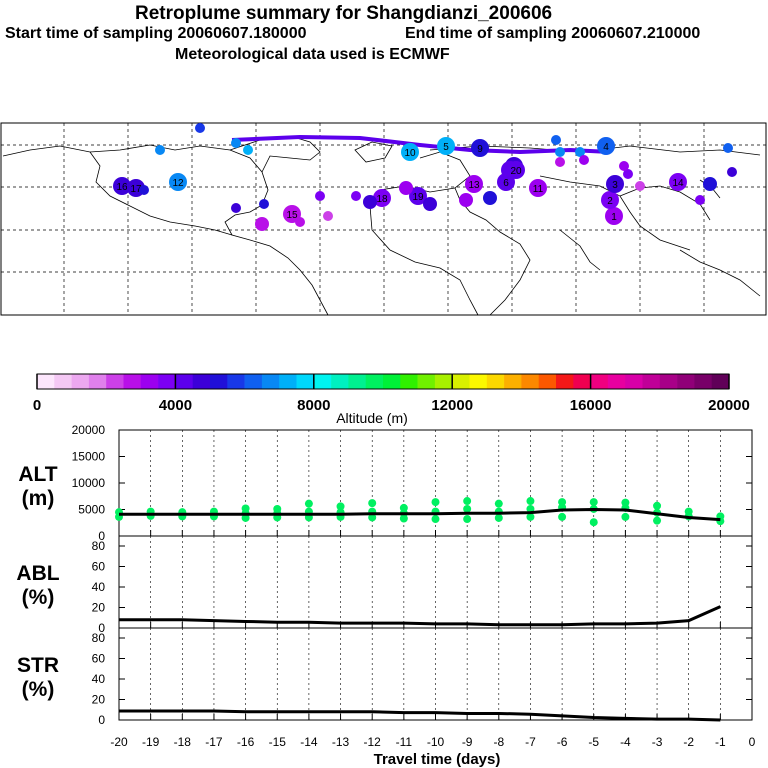 This screenshot has width=768, height=768. Describe the element at coordinates (99, 546) in the screenshot. I see `y-tick-label: 80` at that location.